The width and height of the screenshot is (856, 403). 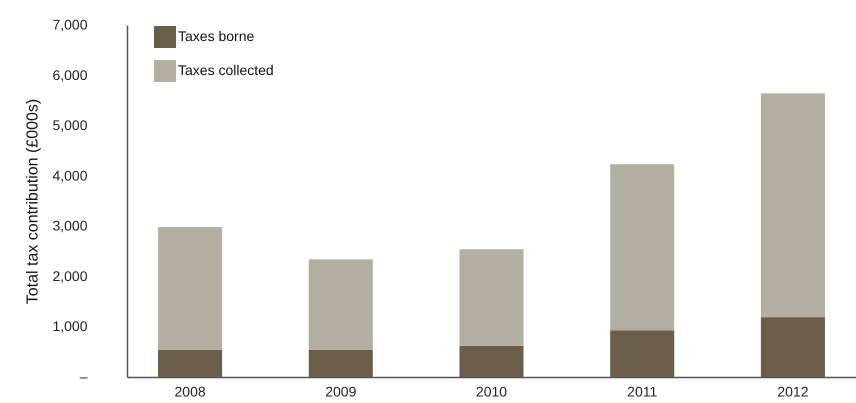 What do you see at coordinates (642, 392) in the screenshot?
I see `x-tick-label: 2011` at bounding box center [642, 392].